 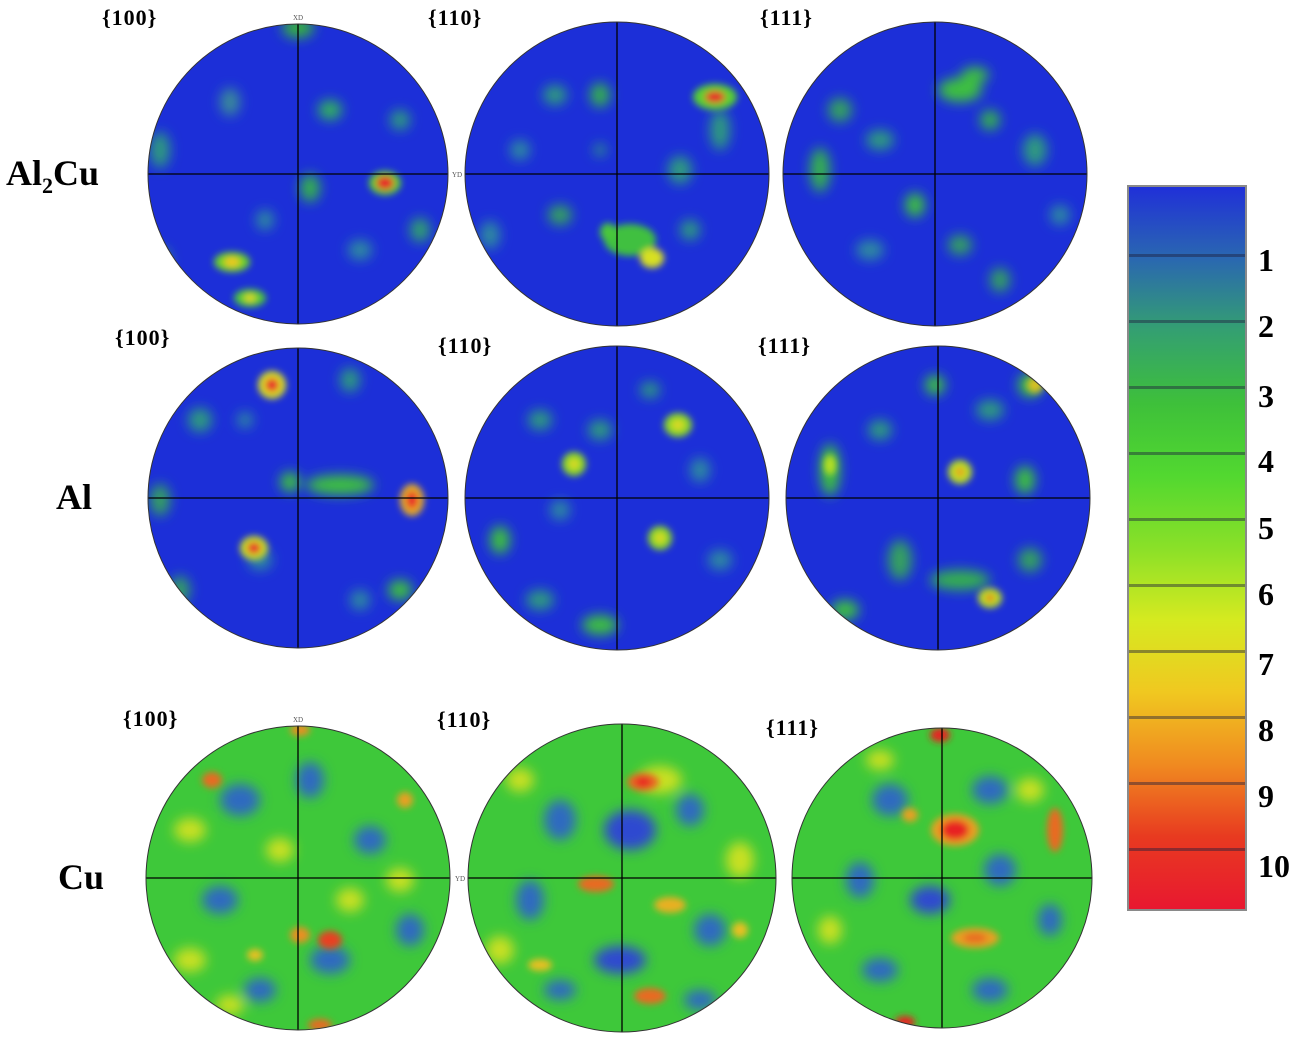 I want to click on plane-label-cu-100: {100}, so click(x=151, y=718).